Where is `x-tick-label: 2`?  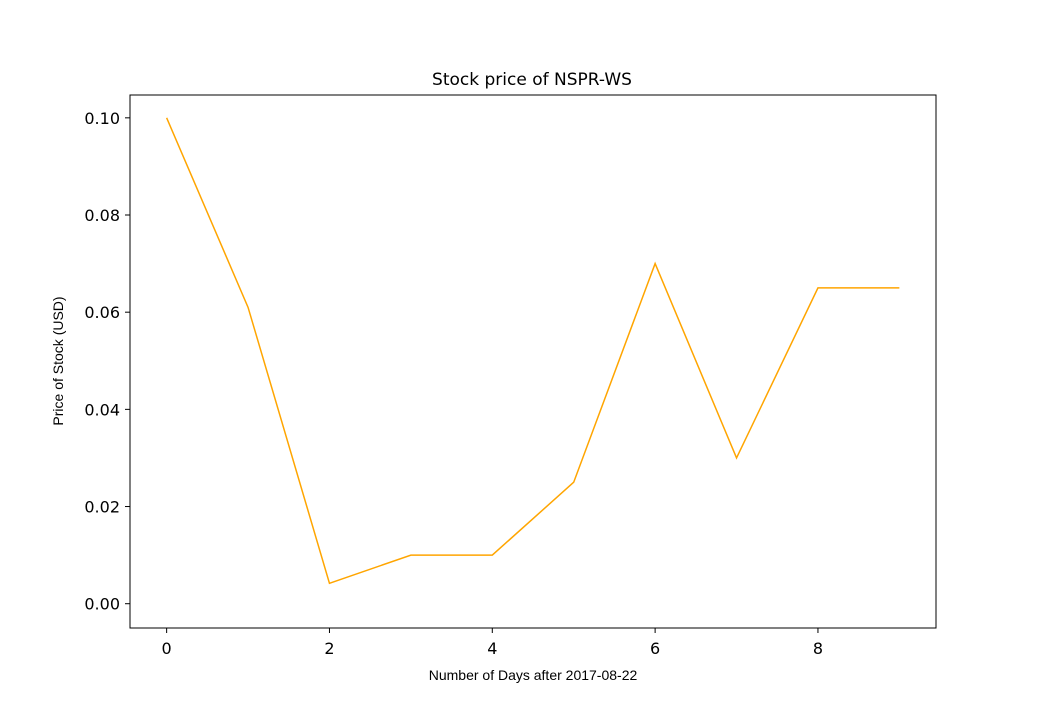
x-tick-label: 2 is located at coordinates (329, 648).